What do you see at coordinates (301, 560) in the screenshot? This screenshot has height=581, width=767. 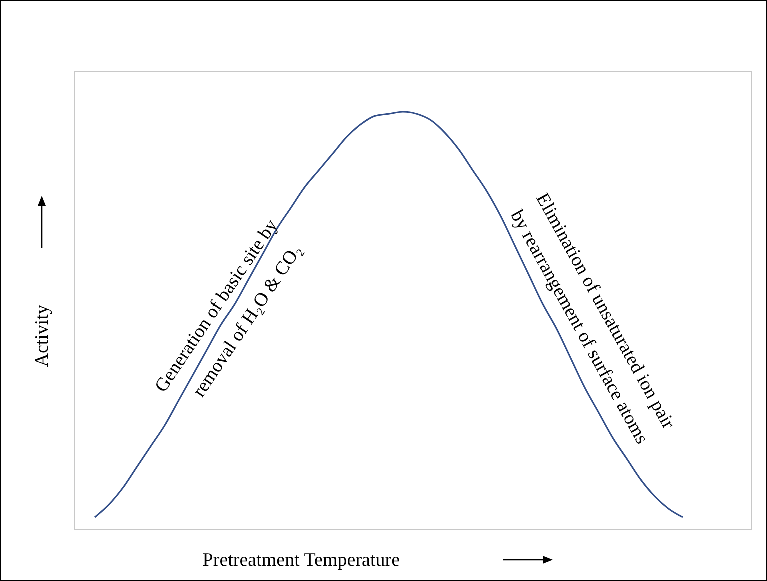 I see `x-axis-title: Pretreatment Temperature` at bounding box center [301, 560].